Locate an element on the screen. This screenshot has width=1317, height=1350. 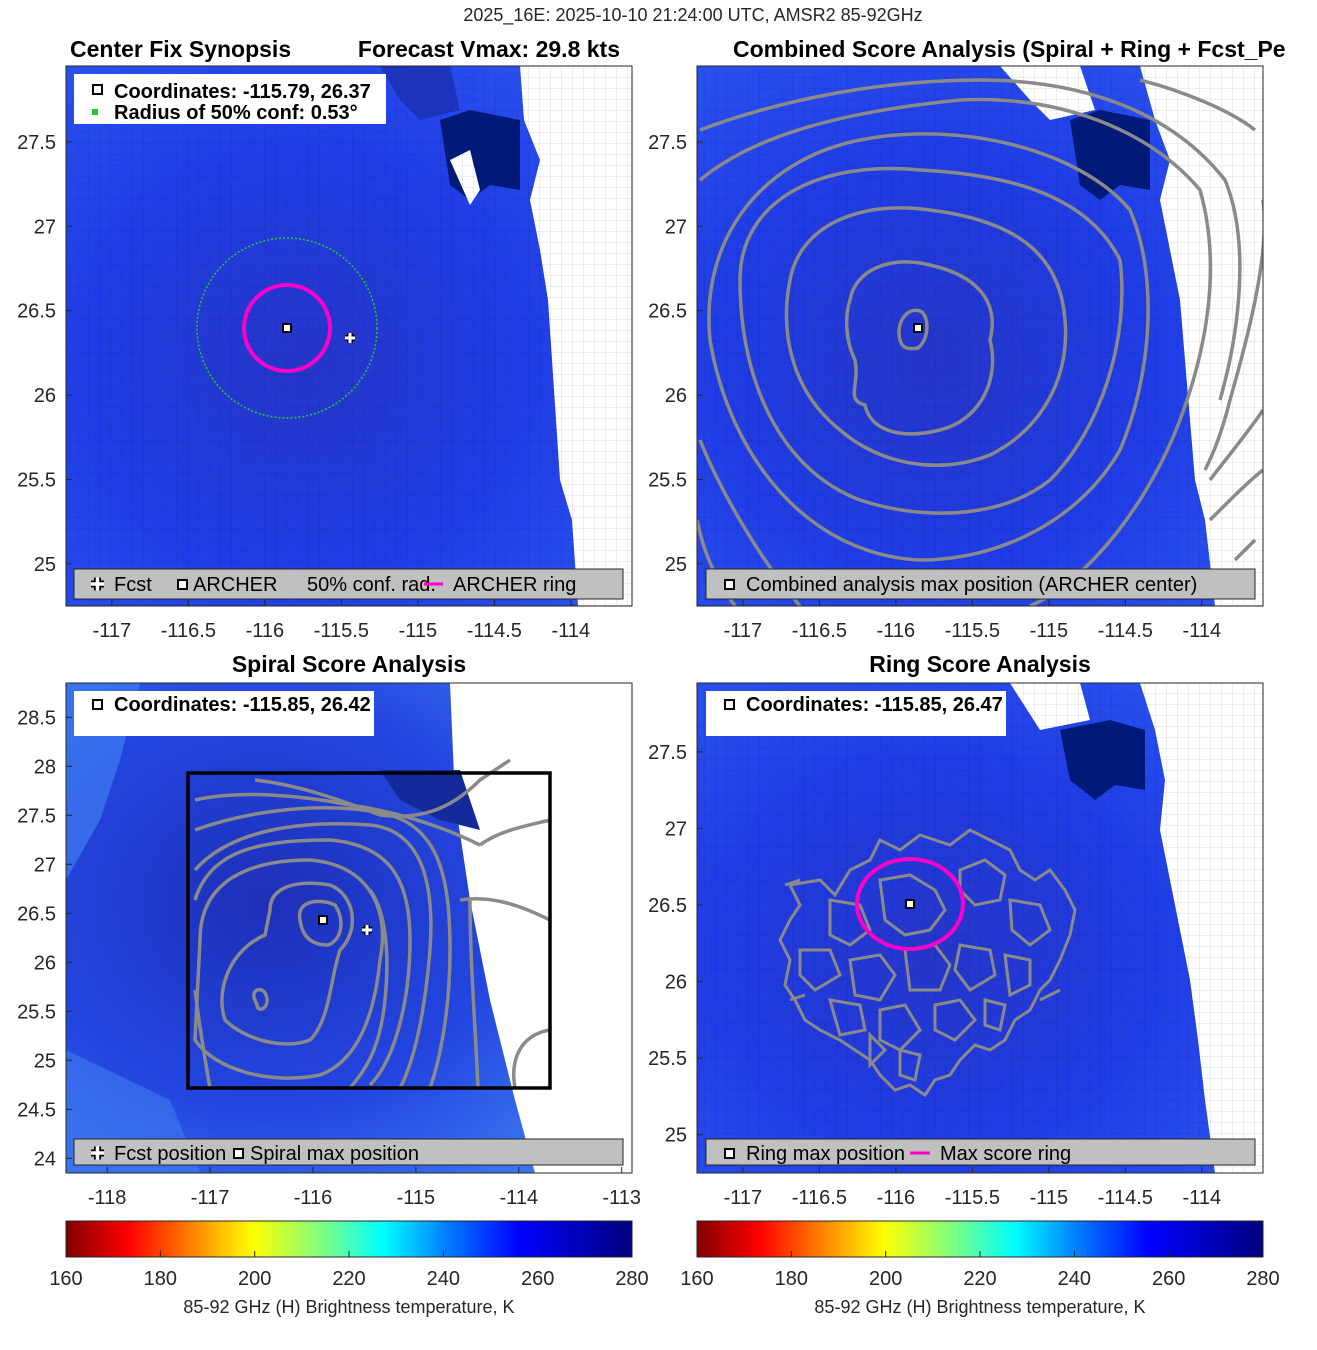
legend-max-ring: Max score ring is located at coordinates (1005, 1154).